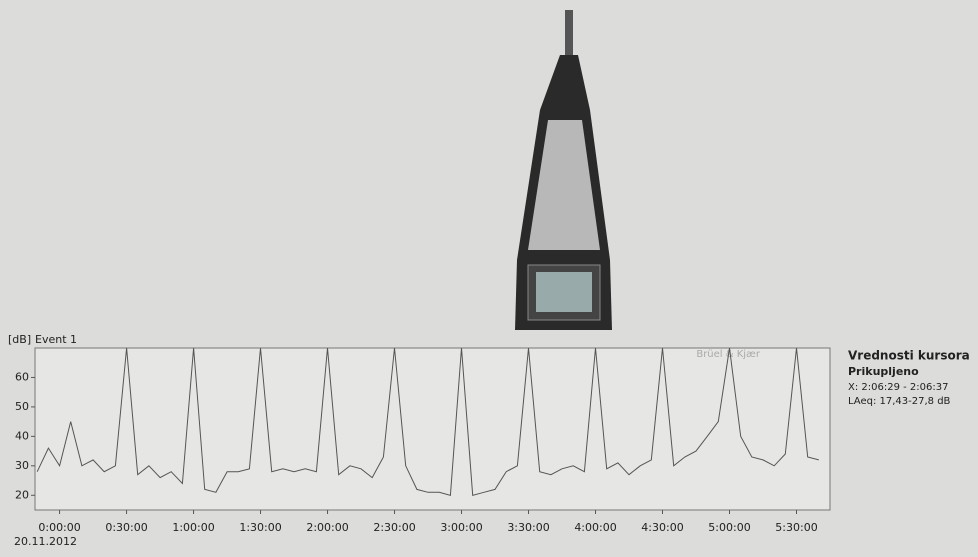  Describe the element at coordinates (22, 494) in the screenshot. I see `y-tick-label: 20` at that location.